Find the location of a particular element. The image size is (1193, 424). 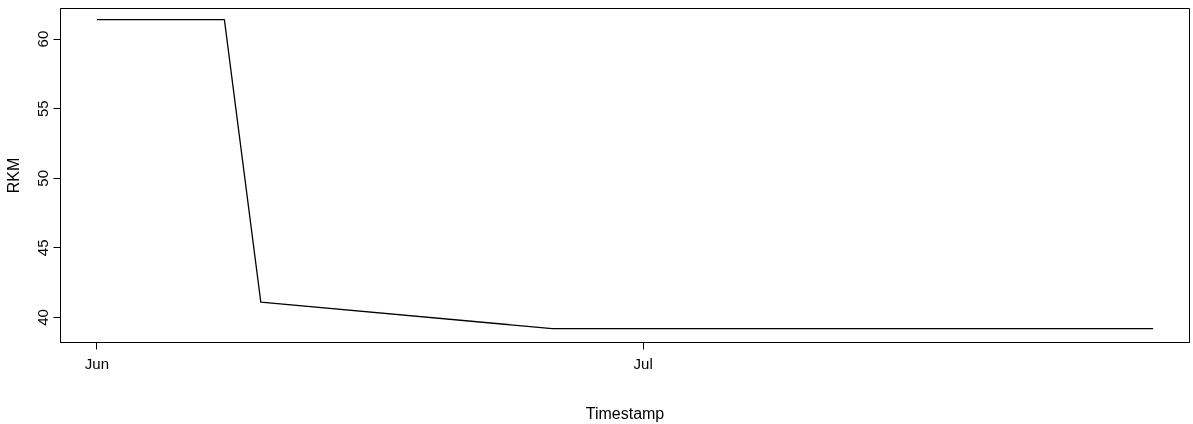

y-axis-title: RKM is located at coordinates (13, 175).